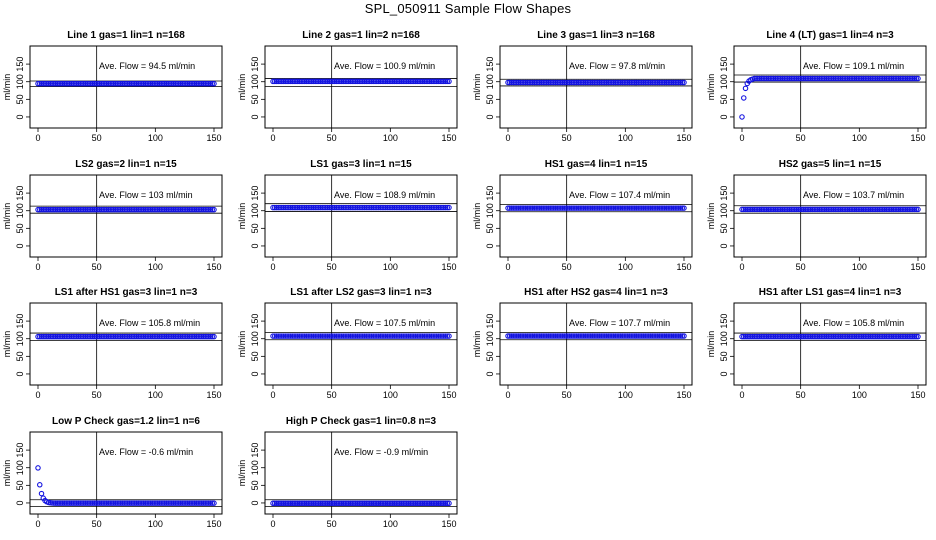 The image size is (936, 540). Describe the element at coordinates (448, 395) in the screenshot. I see `x-tick-label: 150` at that location.